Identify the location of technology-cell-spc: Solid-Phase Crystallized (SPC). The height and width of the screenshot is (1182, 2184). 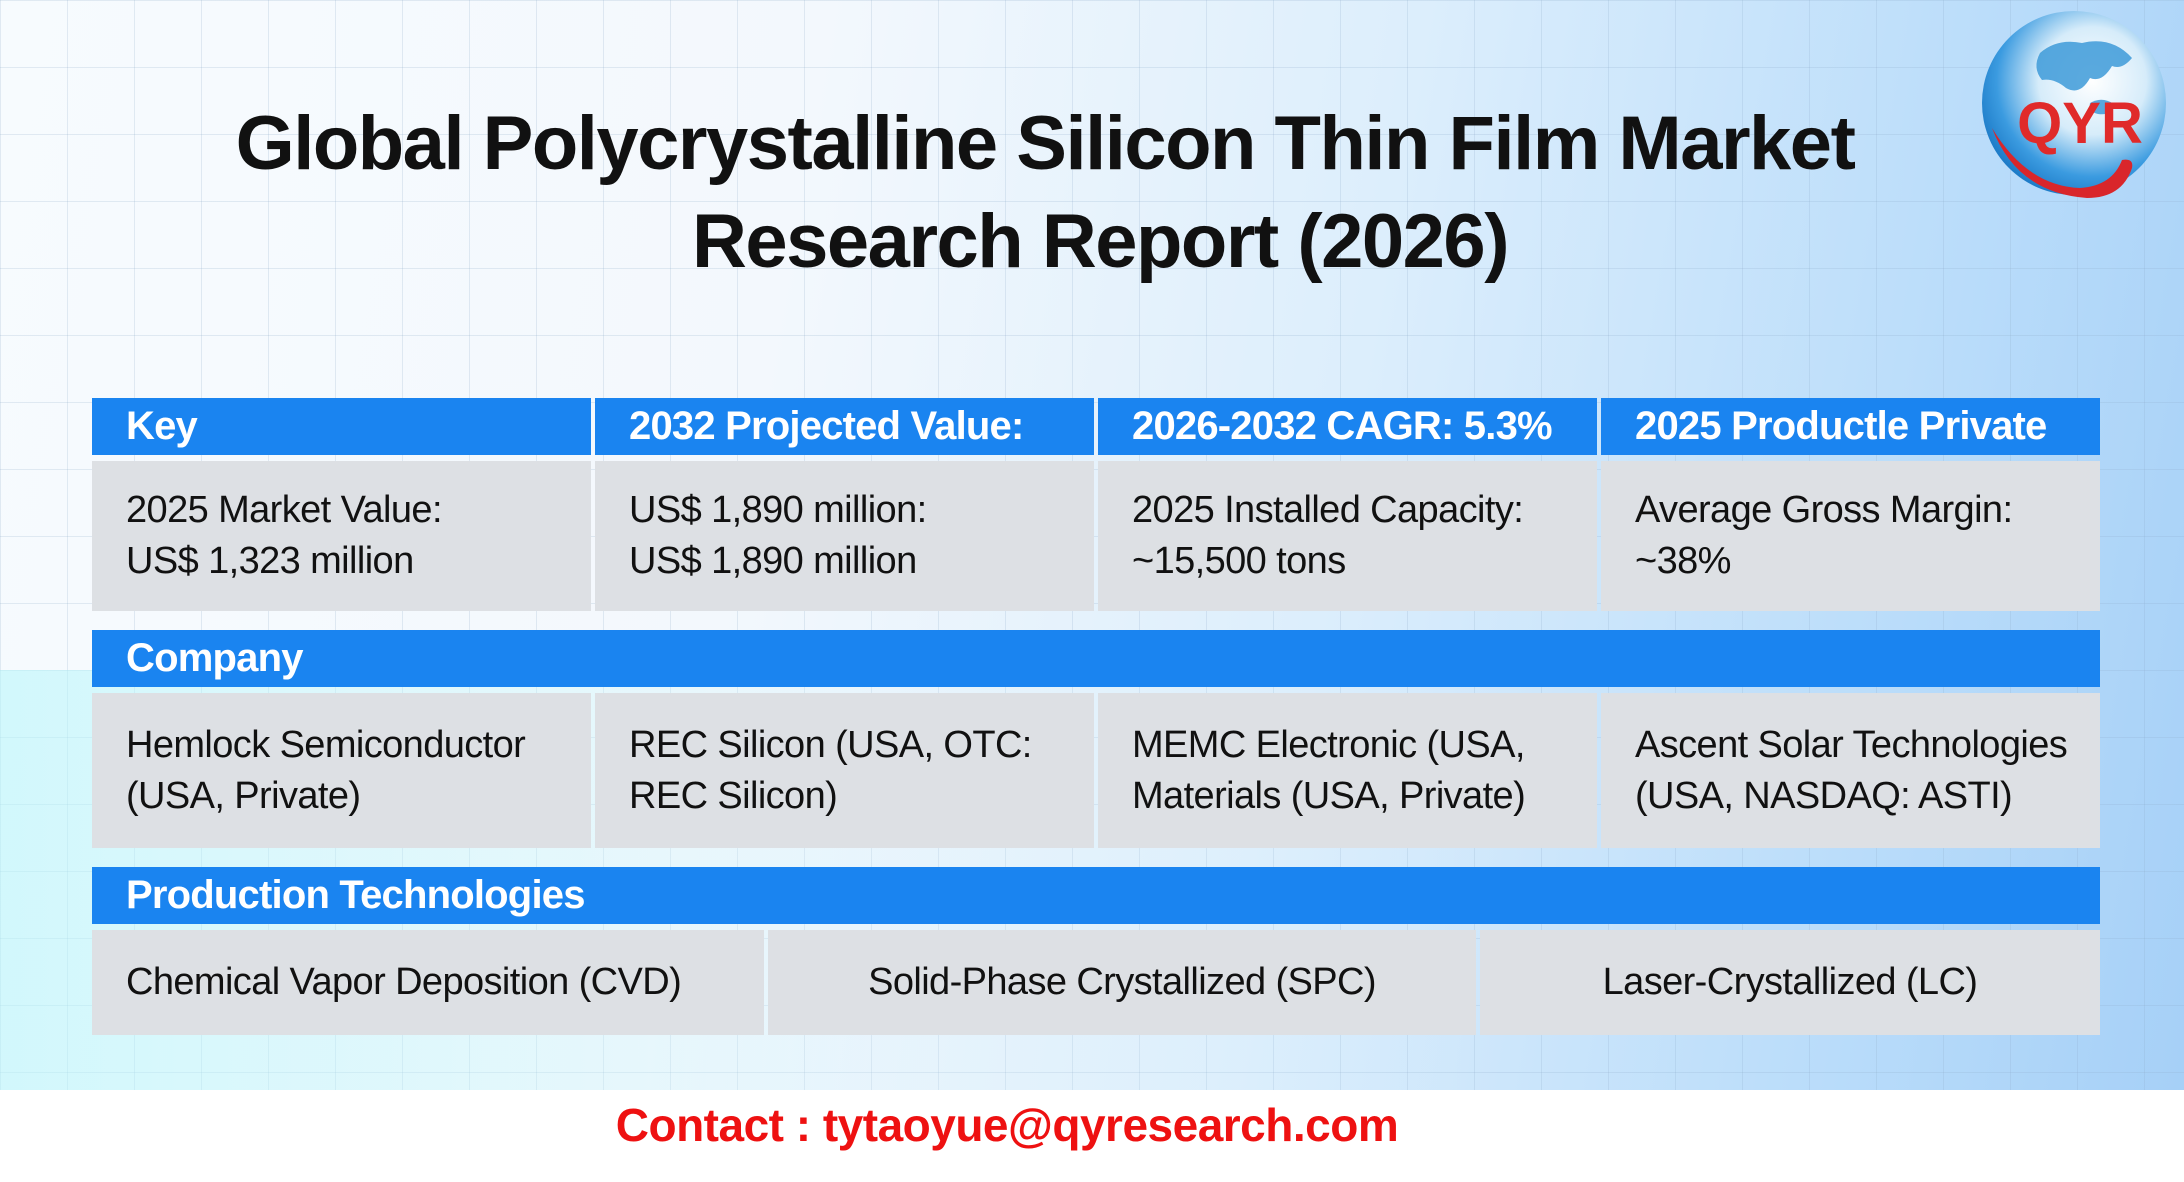
(1122, 982).